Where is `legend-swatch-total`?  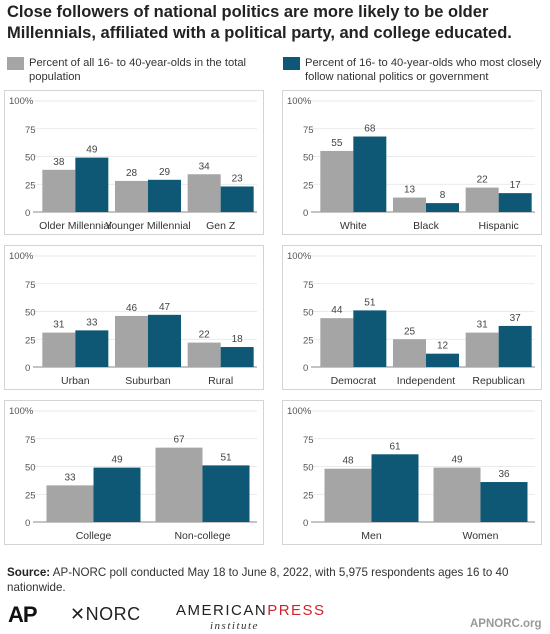 legend-swatch-total is located at coordinates (15, 63).